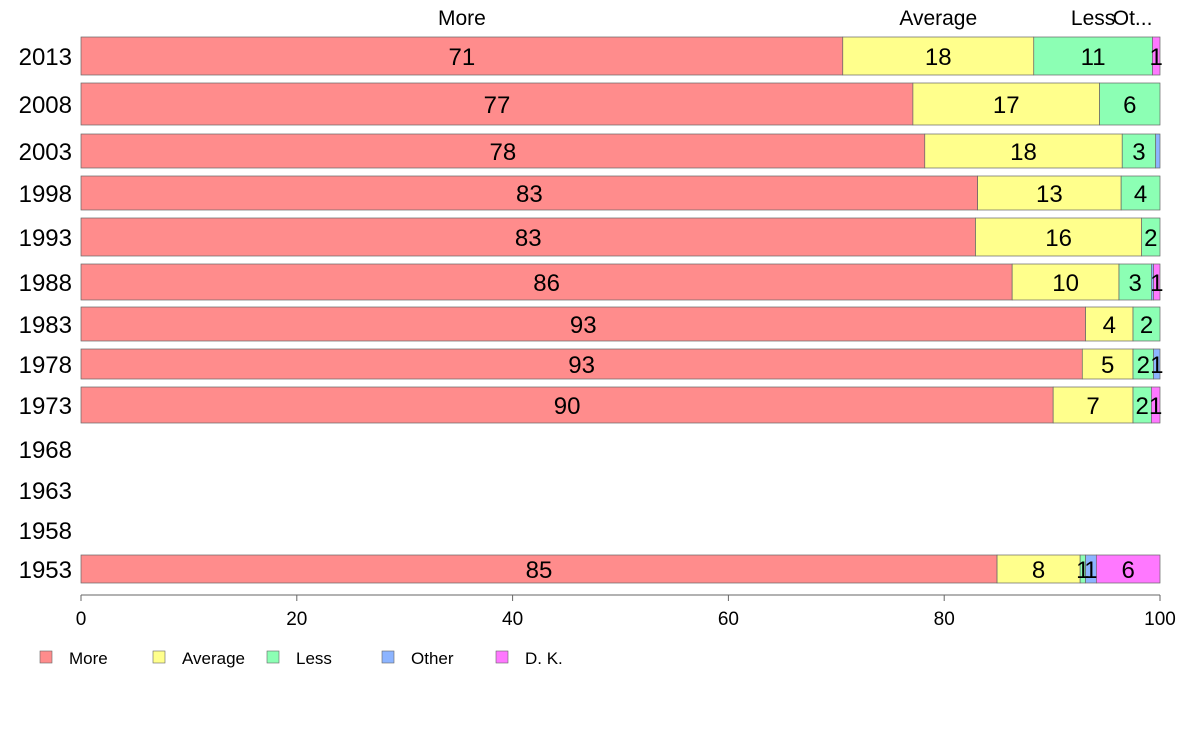  I want to click on data-label: 5, so click(1107, 365).